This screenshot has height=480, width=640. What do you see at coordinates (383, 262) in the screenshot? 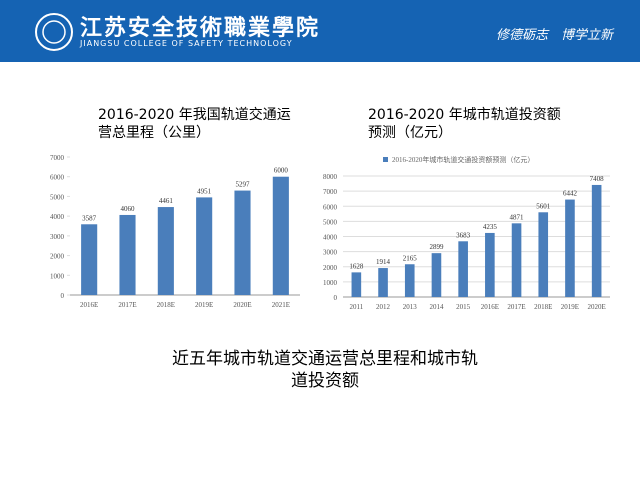
I see `value-label: 1914` at bounding box center [383, 262].